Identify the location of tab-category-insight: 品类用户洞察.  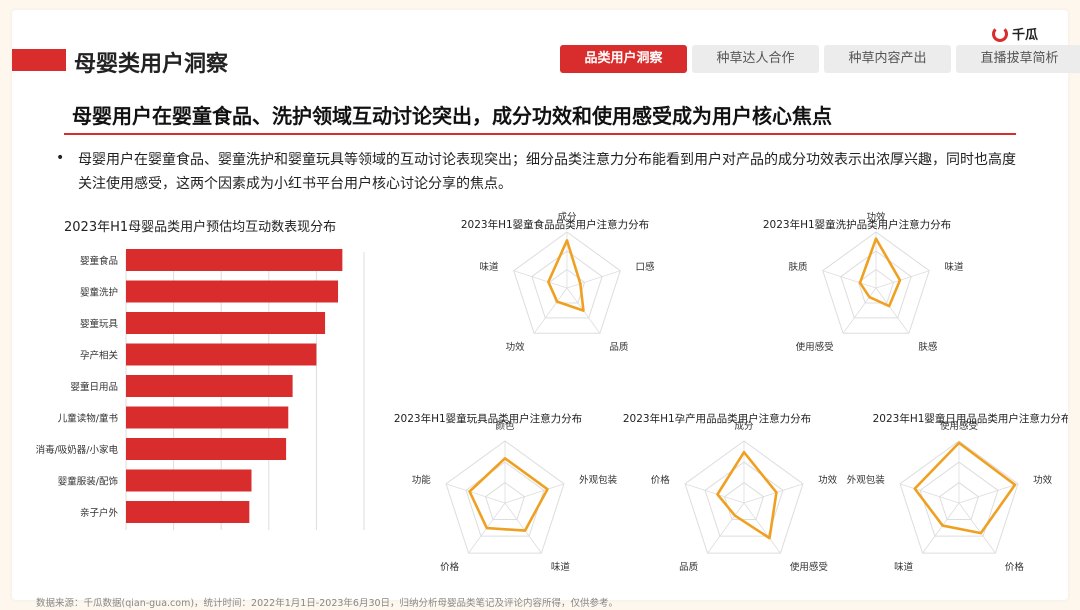
(623, 59).